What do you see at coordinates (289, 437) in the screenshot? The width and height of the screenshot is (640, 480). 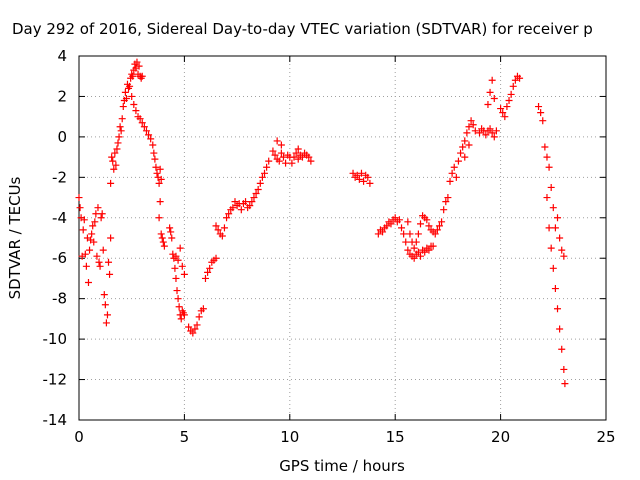 I see `x-tick-label: 10` at bounding box center [289, 437].